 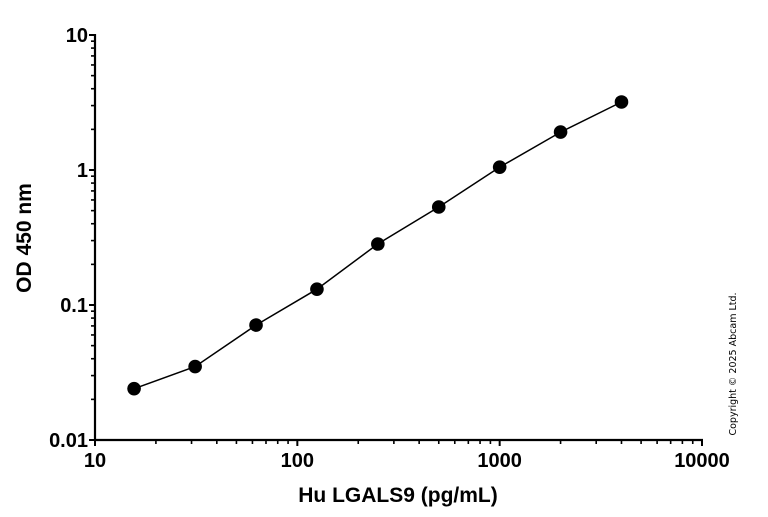 What do you see at coordinates (82, 171) in the screenshot?
I see `y-tick-label: 1` at bounding box center [82, 171].